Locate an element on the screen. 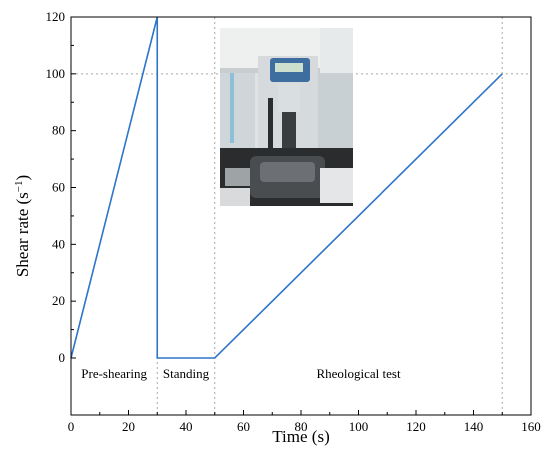 The height and width of the screenshot is (455, 550). y-axis-title-close: ) is located at coordinates (22, 178).